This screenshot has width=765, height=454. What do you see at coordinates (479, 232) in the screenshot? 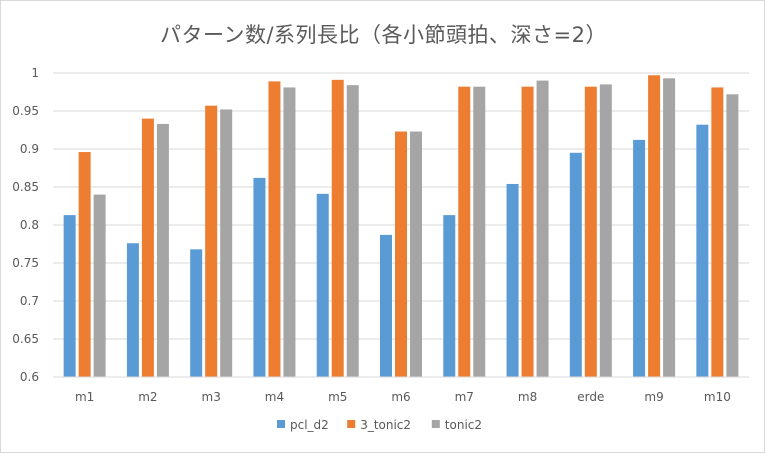
I see `bar-tonic2-m7` at bounding box center [479, 232].